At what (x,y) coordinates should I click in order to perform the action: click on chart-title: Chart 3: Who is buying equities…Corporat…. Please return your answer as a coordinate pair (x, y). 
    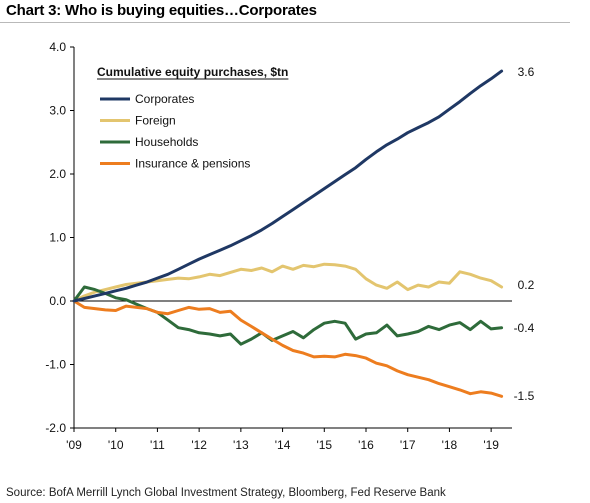
    Looking at the image, I should click on (161, 10).